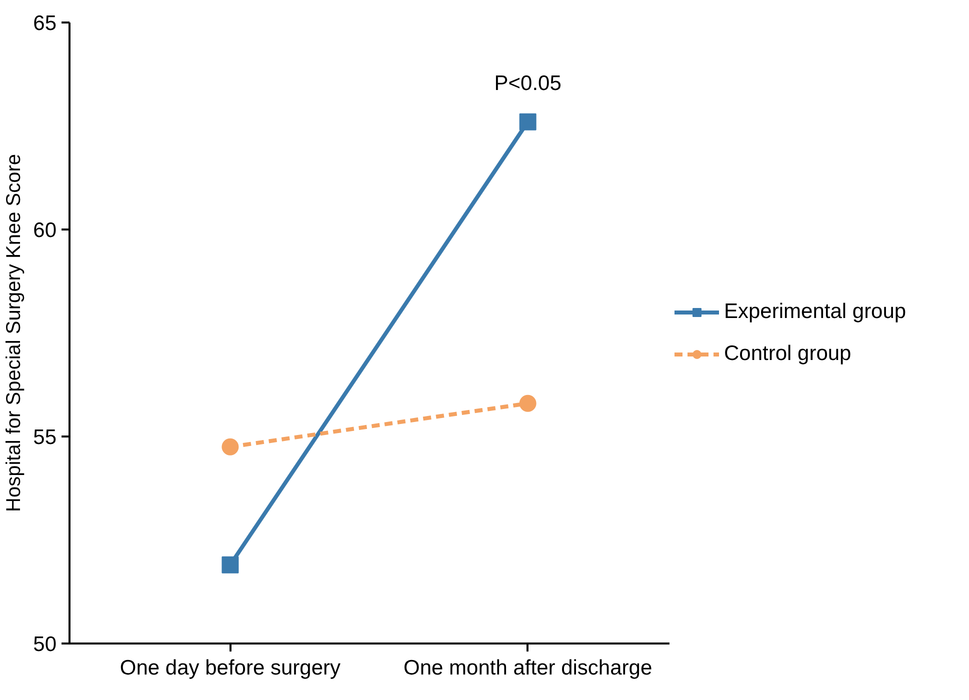 The width and height of the screenshot is (969, 700). I want to click on x-tick-label: One day before surgery, so click(231, 668).